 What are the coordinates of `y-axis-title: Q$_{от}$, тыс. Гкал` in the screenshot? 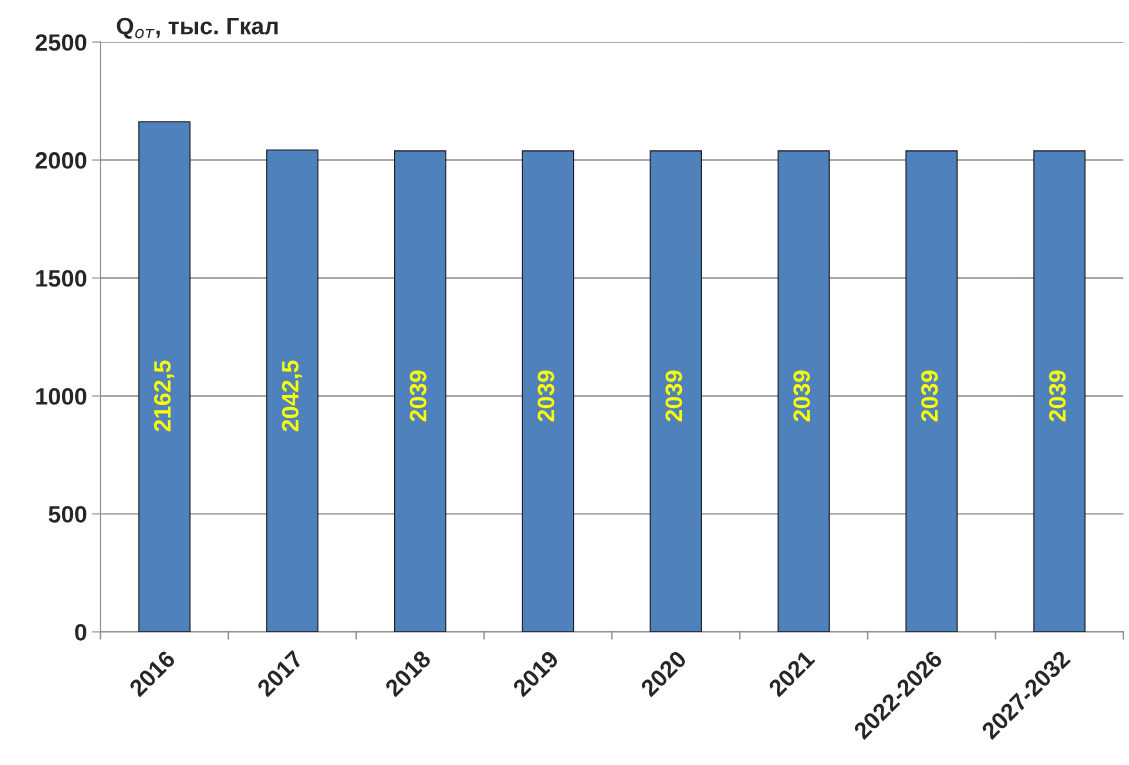 It's located at (197, 28).